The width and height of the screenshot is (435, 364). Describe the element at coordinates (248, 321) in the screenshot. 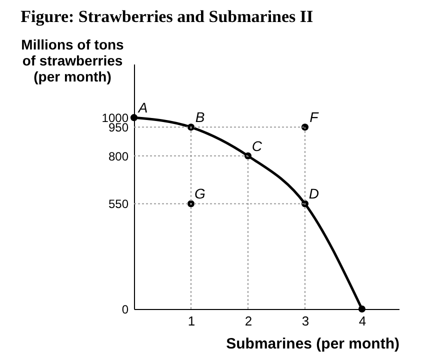

I see `x-tick-label: 2` at that location.